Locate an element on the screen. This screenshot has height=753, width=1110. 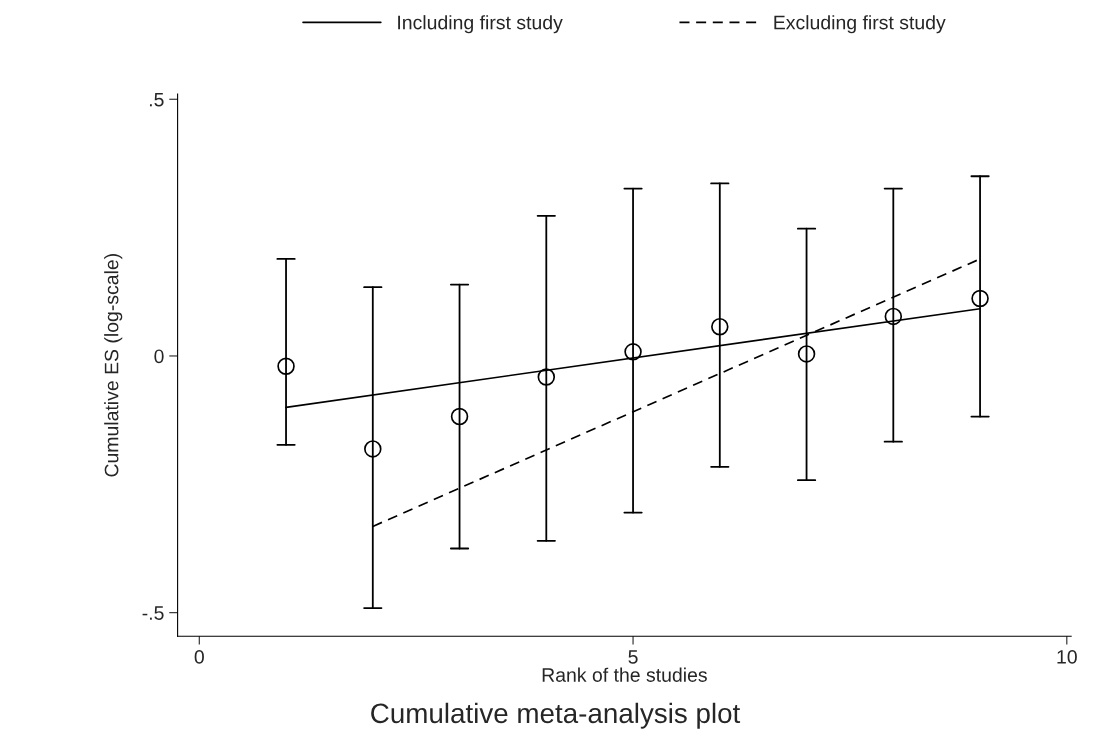
text: Cumulative meta-analysis plot is located at coordinates (556, 715).